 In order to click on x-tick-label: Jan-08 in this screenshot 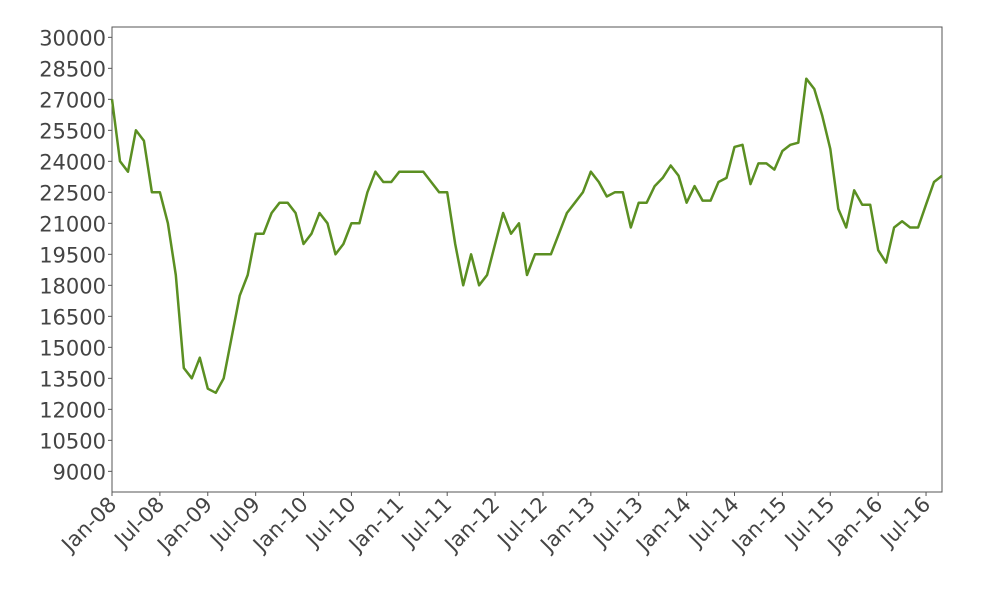, I will do `click(89, 525)`.